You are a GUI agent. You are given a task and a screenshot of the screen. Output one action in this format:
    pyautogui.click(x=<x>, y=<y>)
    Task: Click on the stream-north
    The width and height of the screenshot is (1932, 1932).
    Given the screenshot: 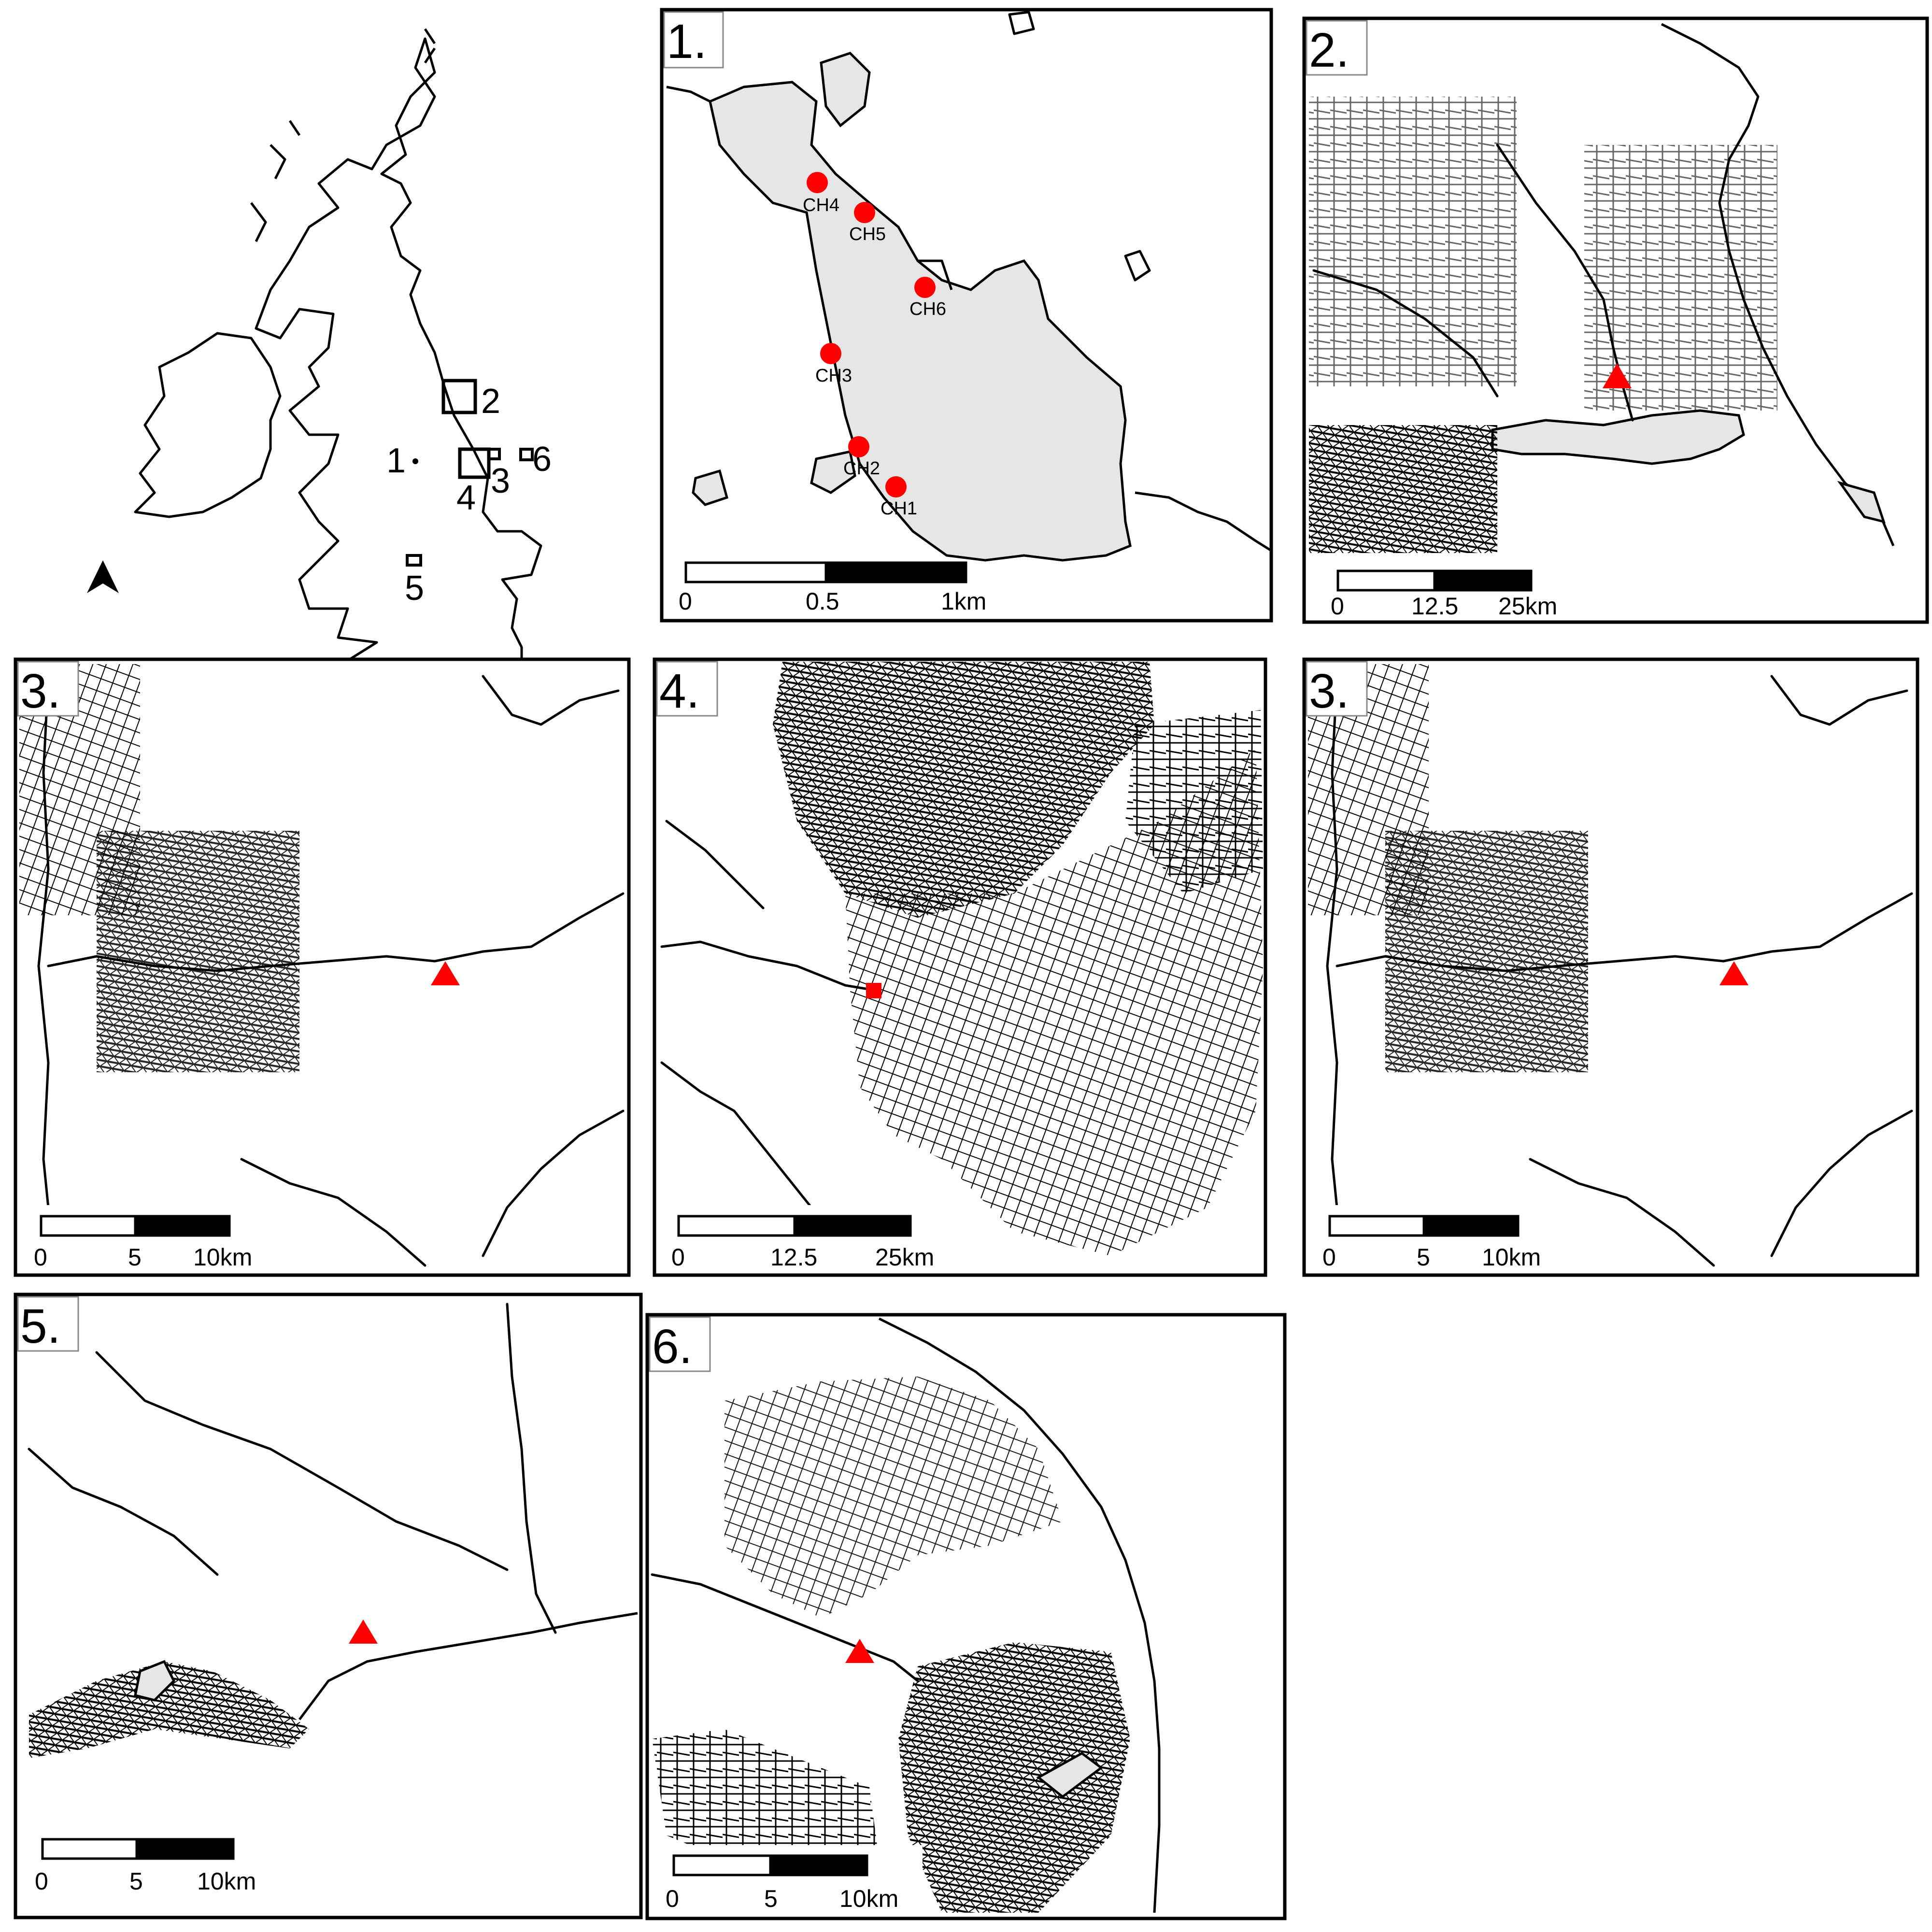 What is the action you would take?
    pyautogui.click(x=1839, y=700)
    